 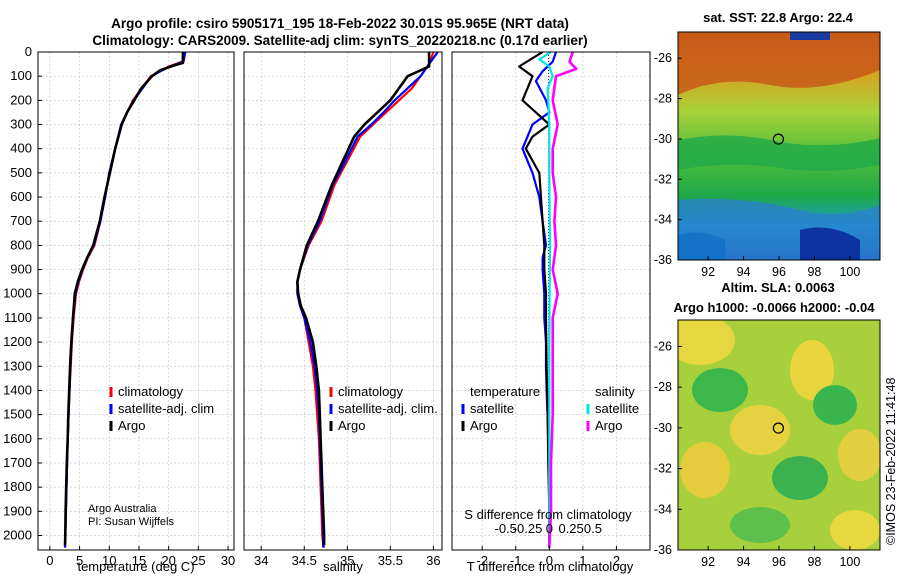 I want to click on temperature-legend: climatology satellite-adj. clim Argo, so click(x=161, y=408).